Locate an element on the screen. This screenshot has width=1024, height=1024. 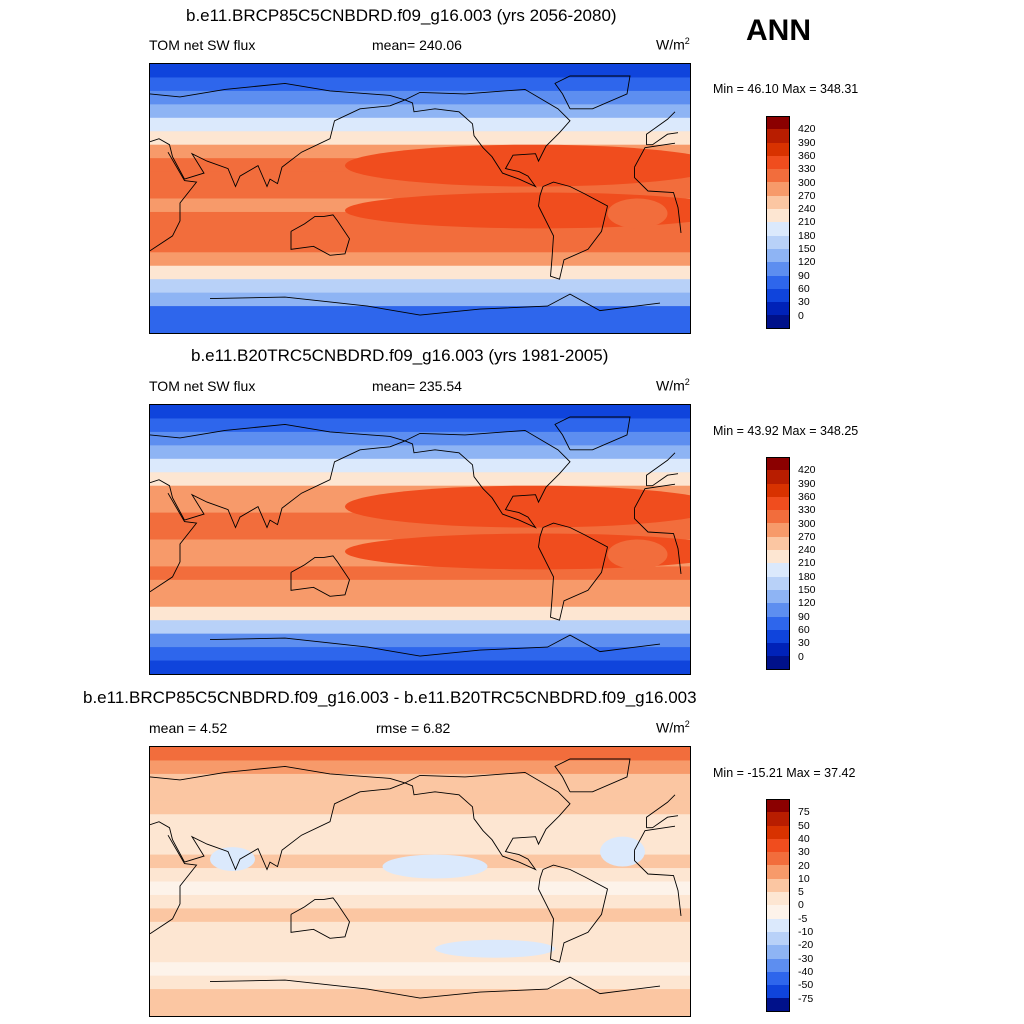
panel-3-rmse-label: rmse = 6.82 is located at coordinates (413, 728).